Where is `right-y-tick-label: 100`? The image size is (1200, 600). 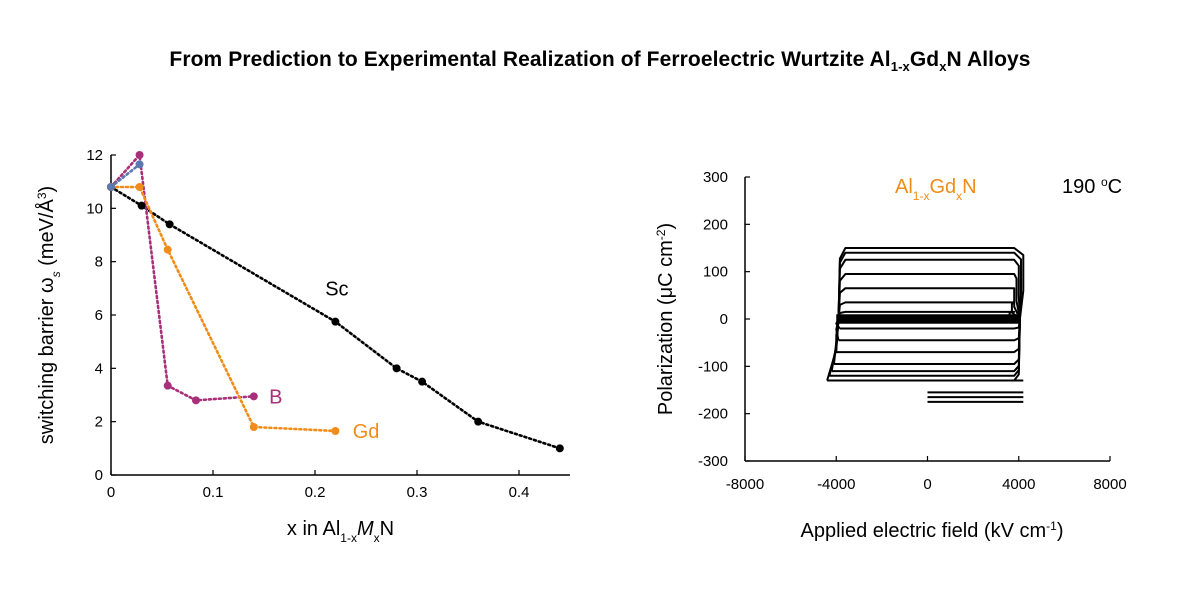
right-y-tick-label: 100 is located at coordinates (715, 272).